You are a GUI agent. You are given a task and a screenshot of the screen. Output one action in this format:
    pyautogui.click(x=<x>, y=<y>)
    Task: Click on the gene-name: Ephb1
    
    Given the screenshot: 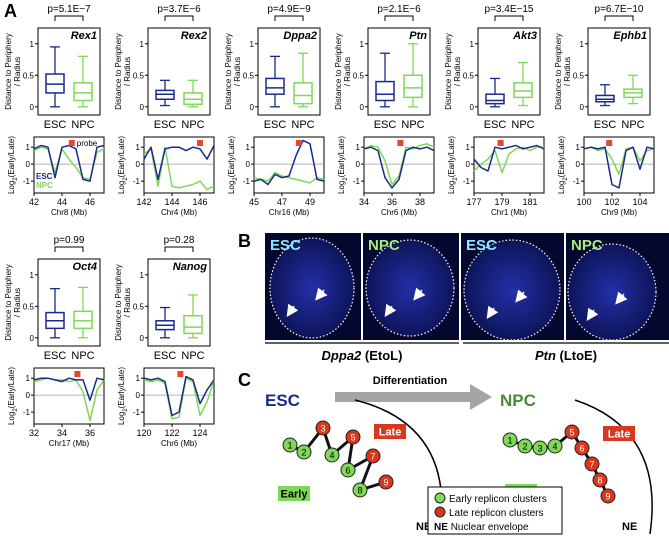 What is the action you would take?
    pyautogui.click(x=630, y=36)
    